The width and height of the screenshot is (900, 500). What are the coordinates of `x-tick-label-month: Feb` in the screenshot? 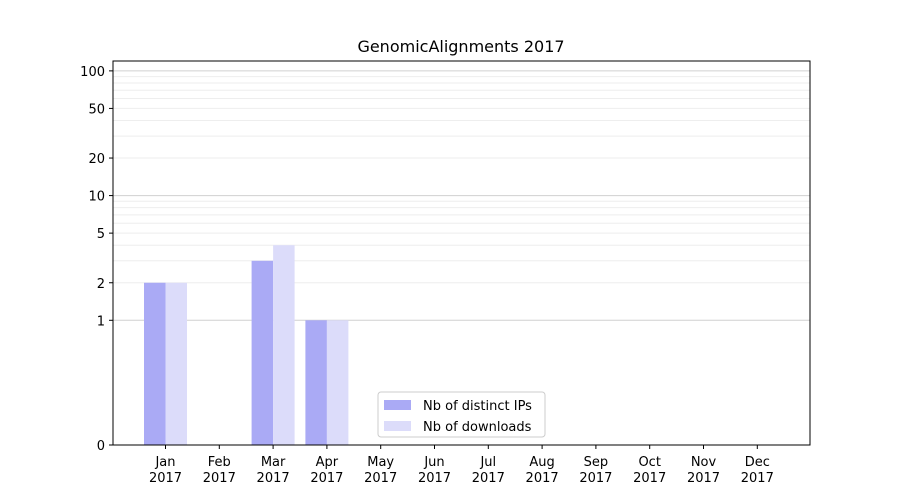 It's located at (219, 462).